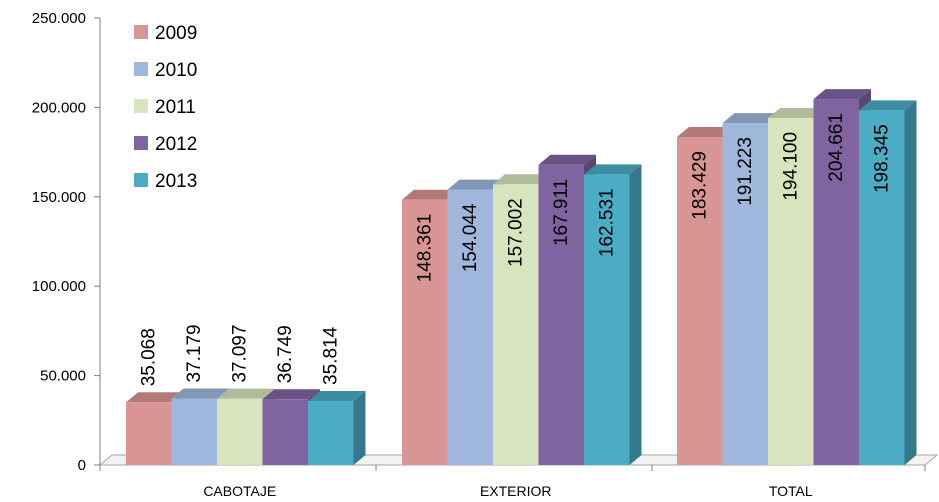 This screenshot has height=502, width=939. I want to click on y-tick-label: 200.000, so click(59, 107).